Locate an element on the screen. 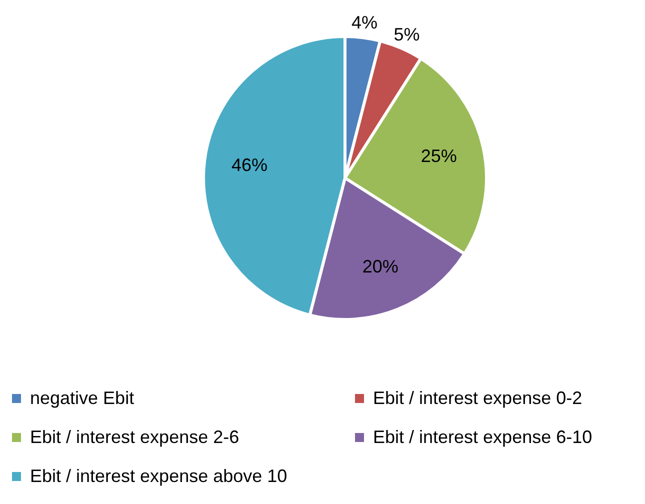 The image size is (645, 504). data-label: 5% is located at coordinates (407, 34).